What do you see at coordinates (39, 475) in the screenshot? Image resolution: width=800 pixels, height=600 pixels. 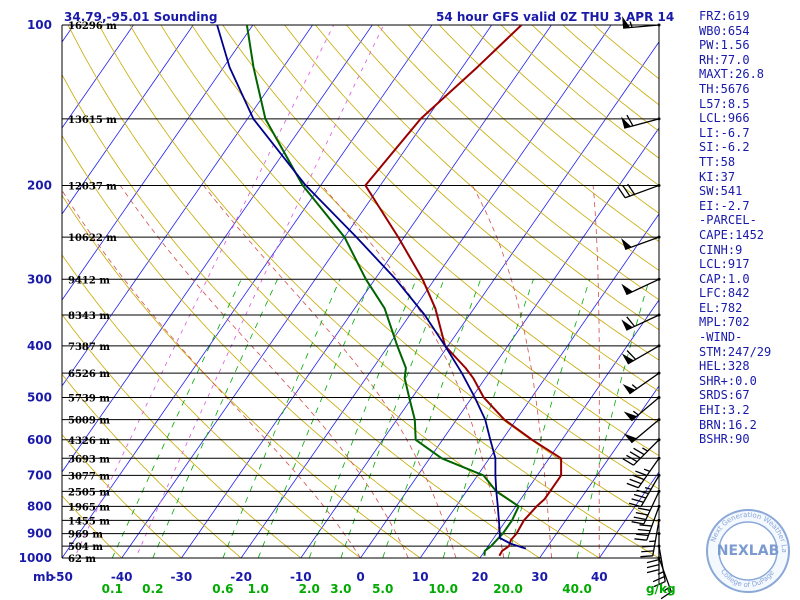 I see `pressure-tick-label: 700` at bounding box center [39, 475].